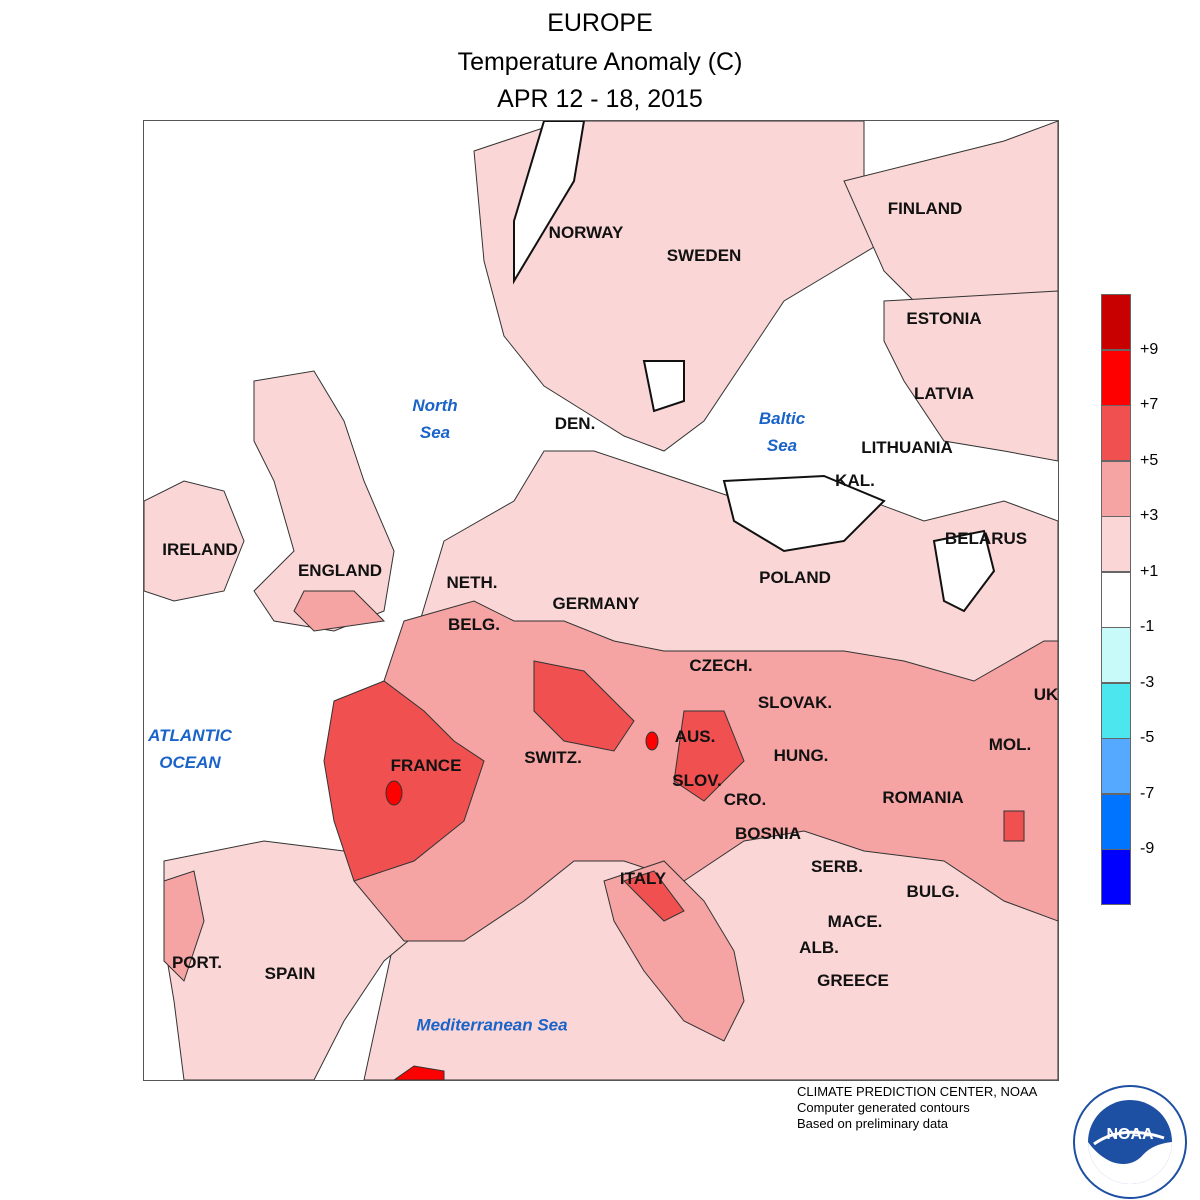 The height and width of the screenshot is (1200, 1200). Describe the element at coordinates (873, 1123) in the screenshot. I see `credit-line-3: Based on preliminary data` at that location.